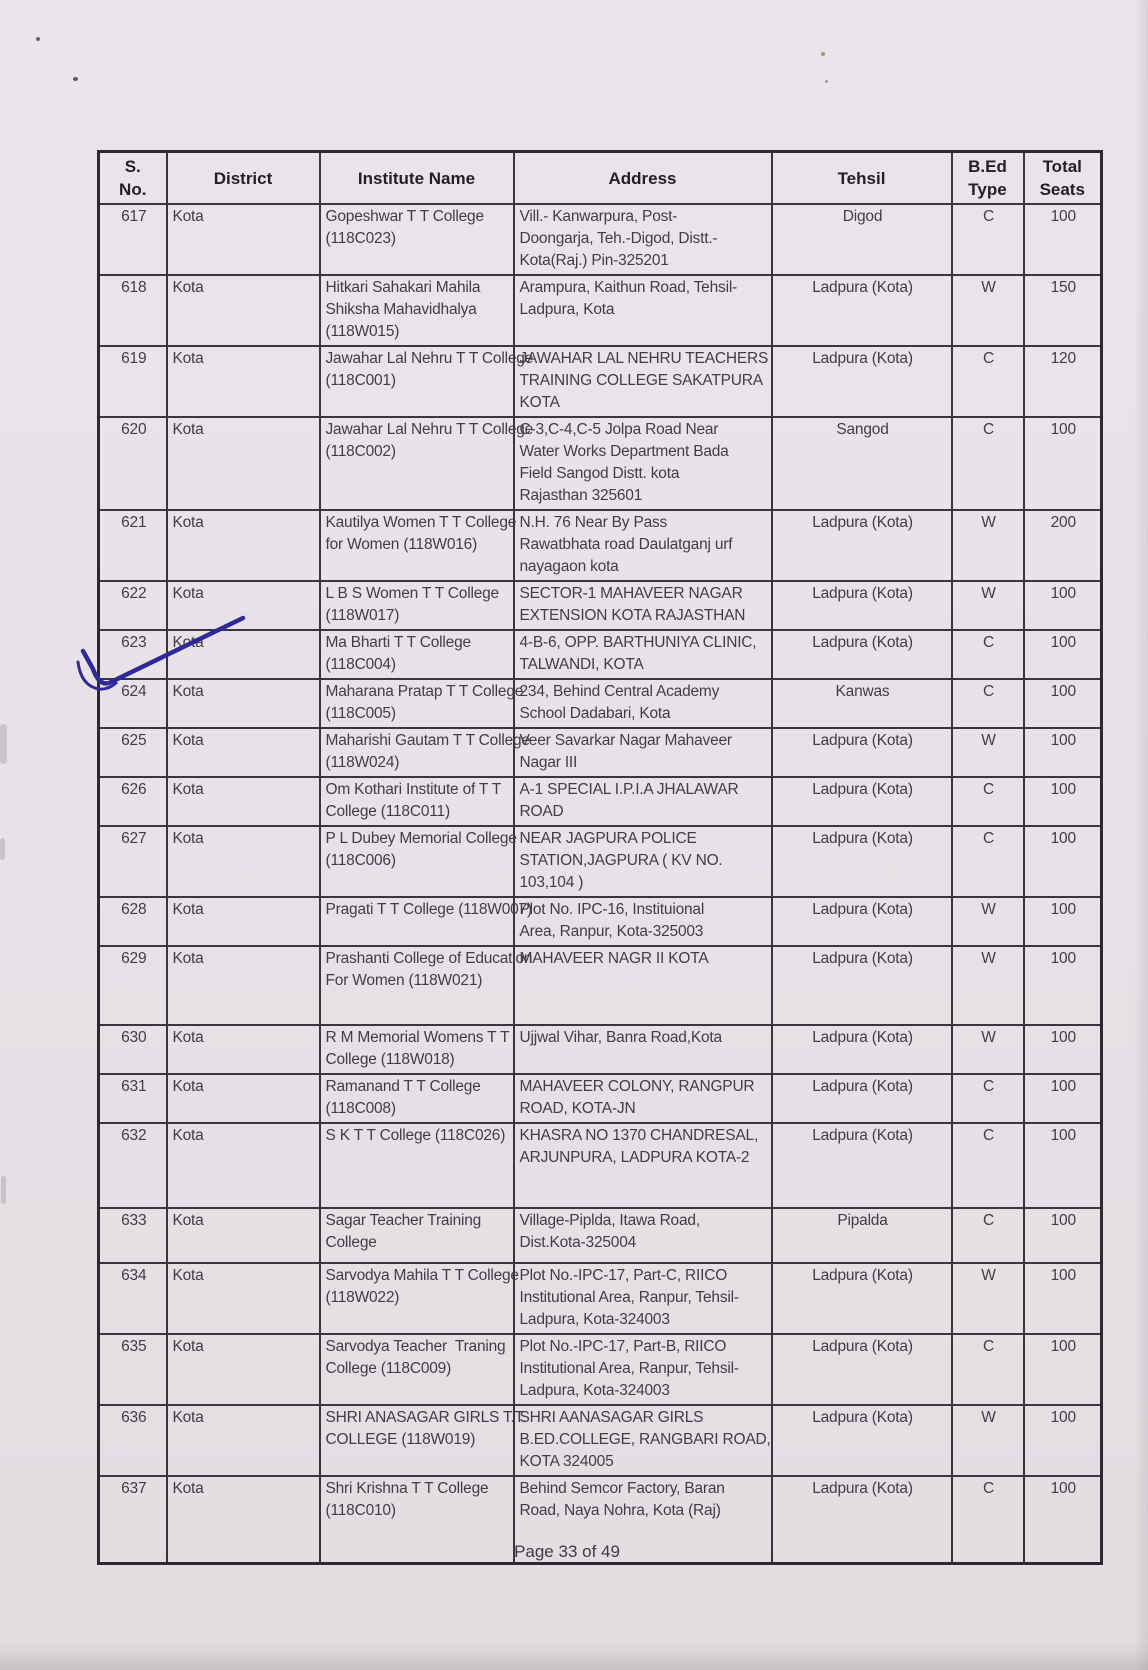 This screenshot has width=1148, height=1670. What do you see at coordinates (416, 605) in the screenshot?
I see `cell-institute: L B S Women T T College (118W017)` at bounding box center [416, 605].